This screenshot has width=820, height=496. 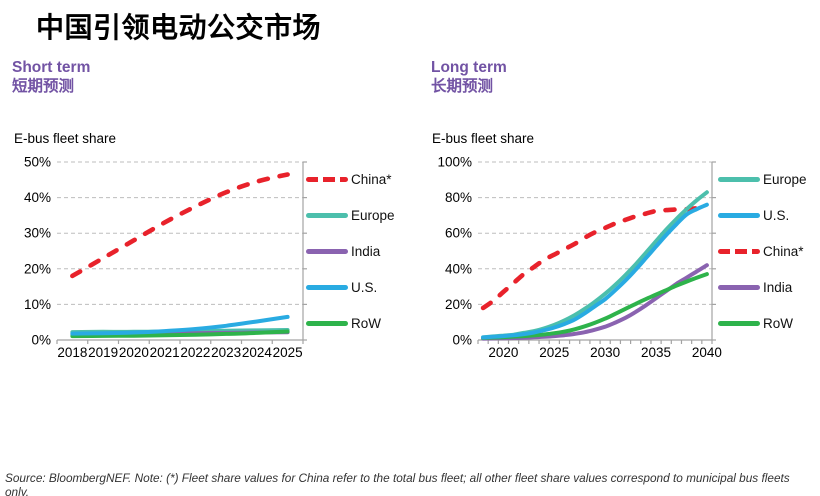 I want to click on short-term-legend: China* Europe India U.S. RoW, so click(x=350, y=251).